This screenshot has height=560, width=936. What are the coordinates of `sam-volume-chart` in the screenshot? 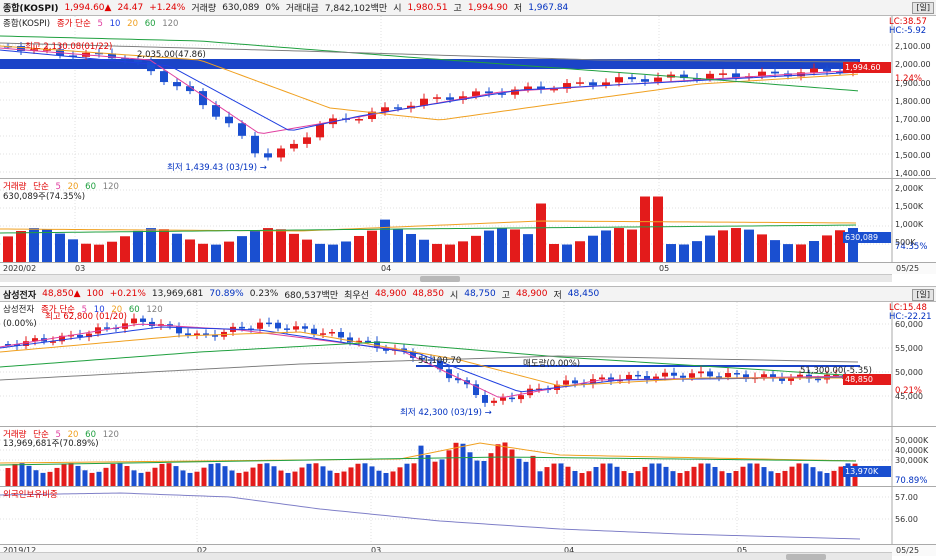 It's located at (468, 457).